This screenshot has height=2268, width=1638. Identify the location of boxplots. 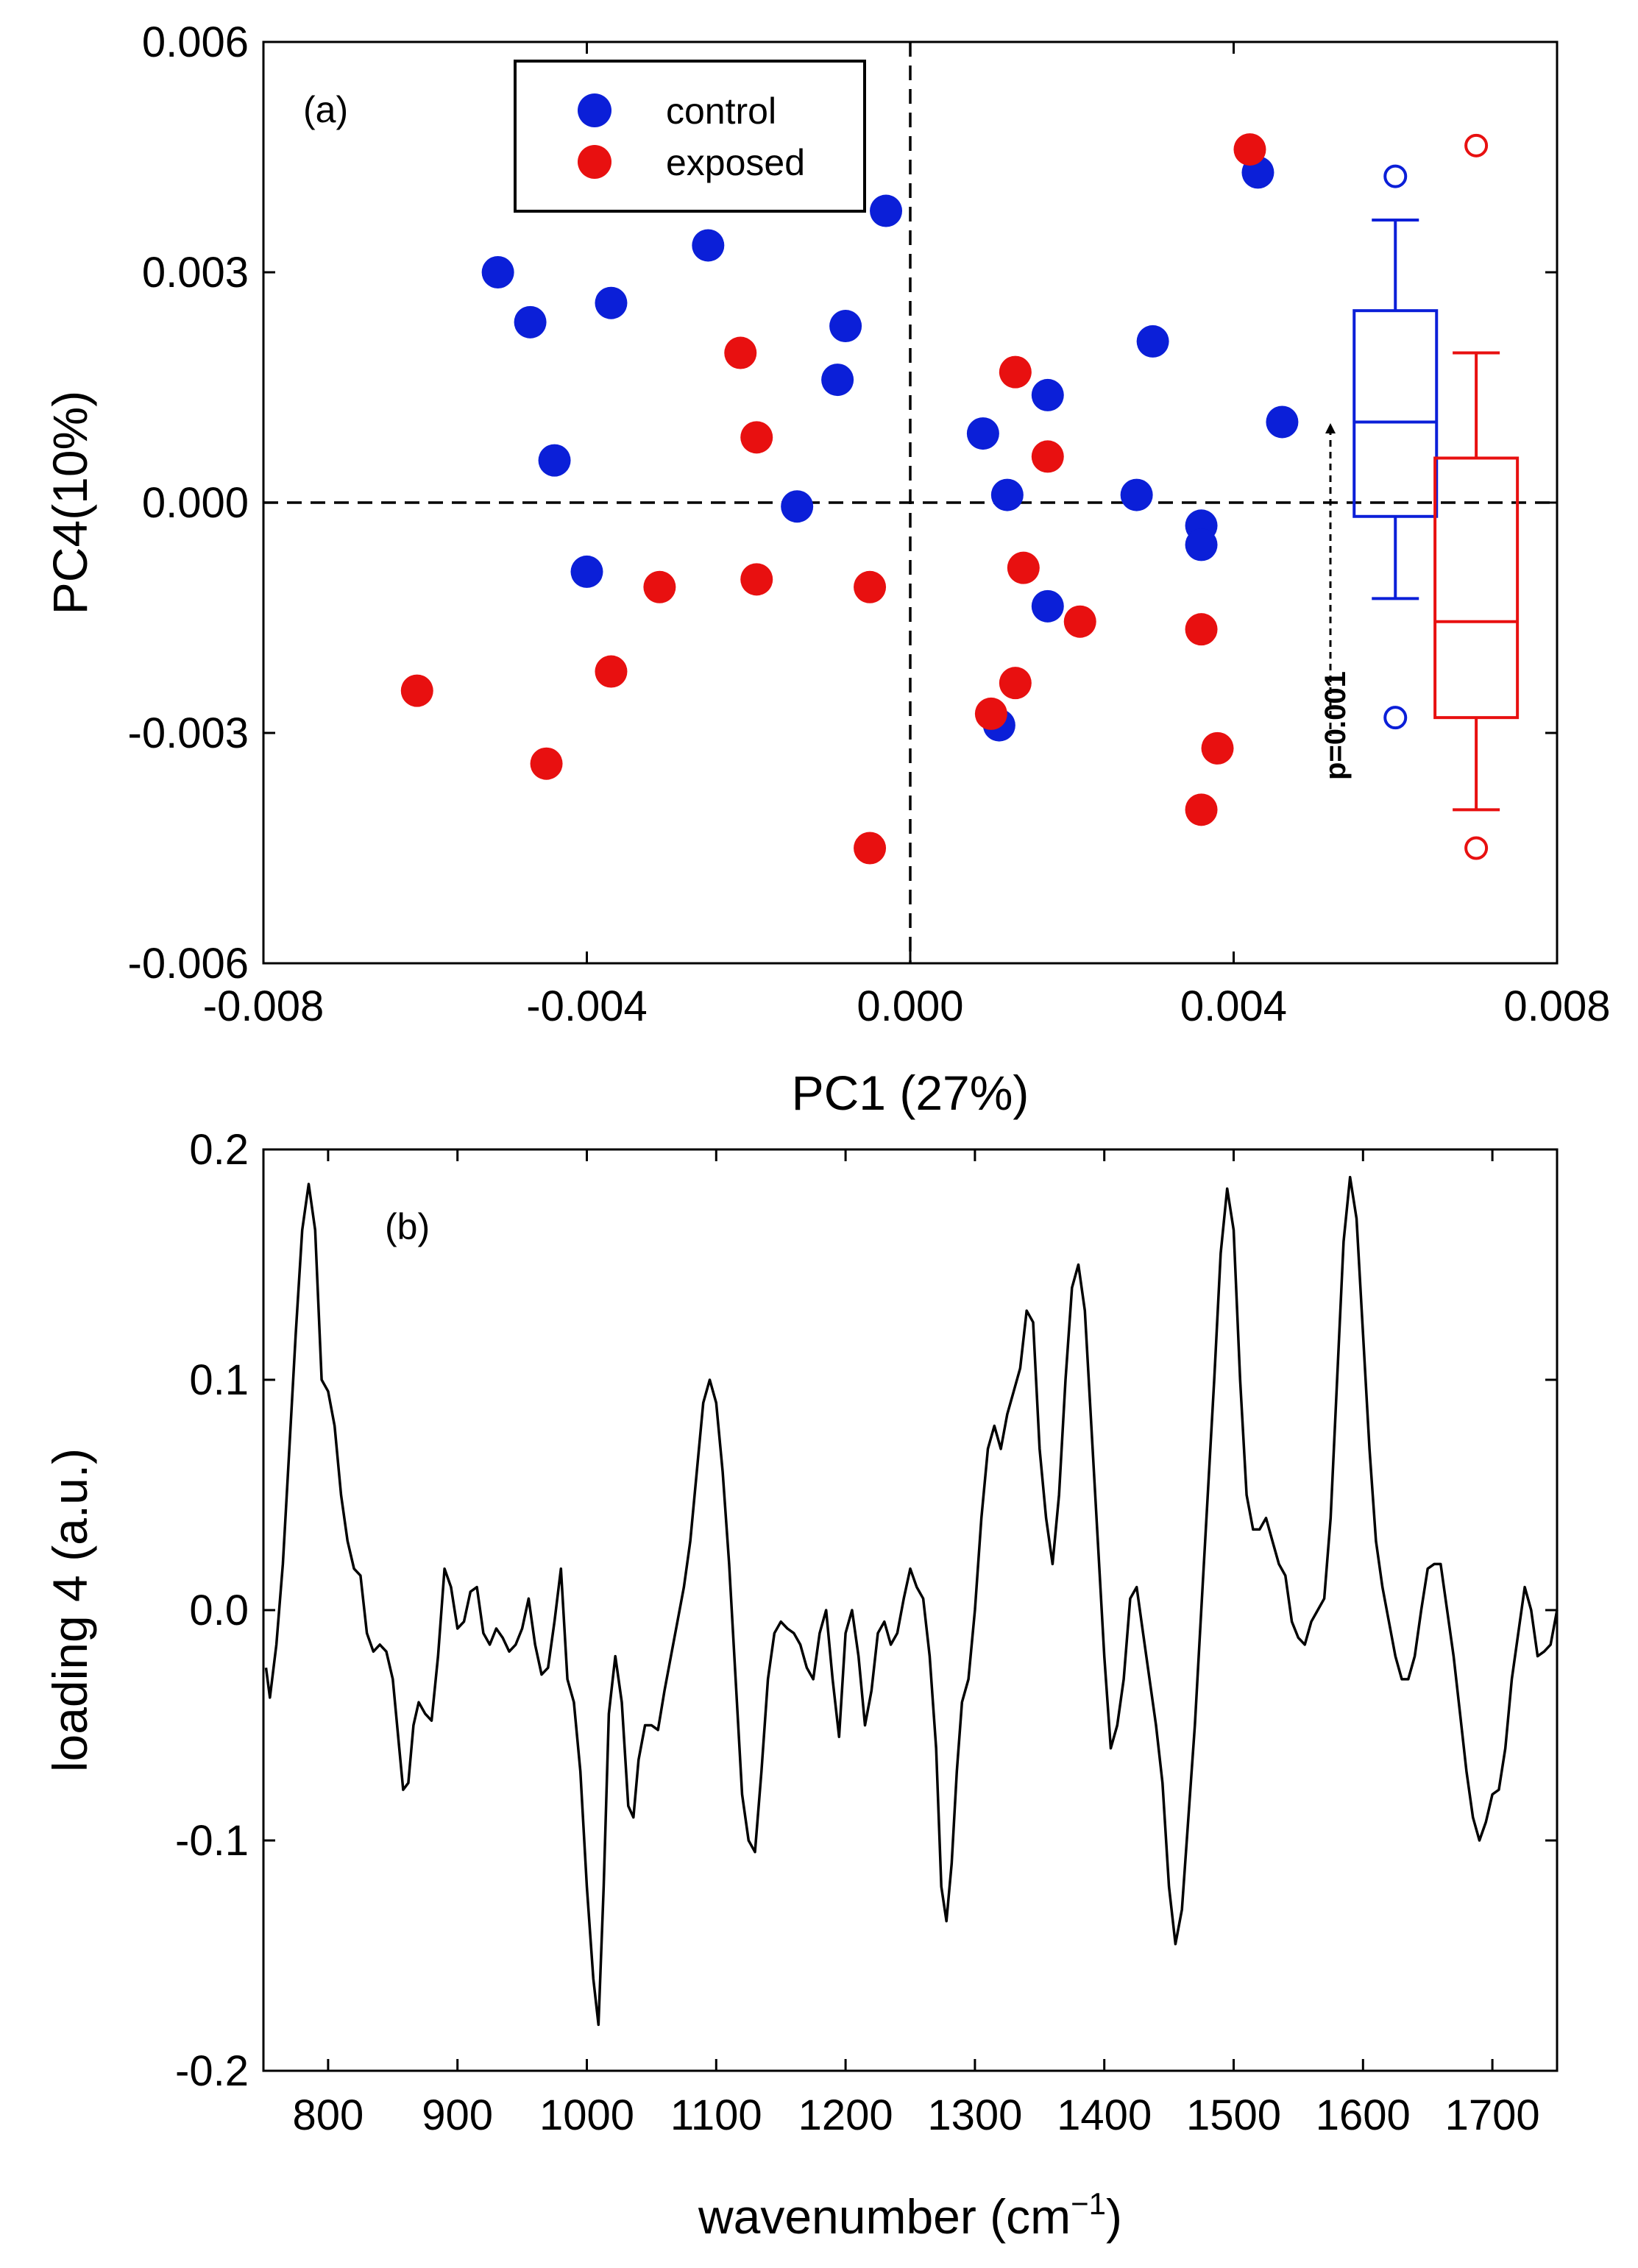
(1436, 496).